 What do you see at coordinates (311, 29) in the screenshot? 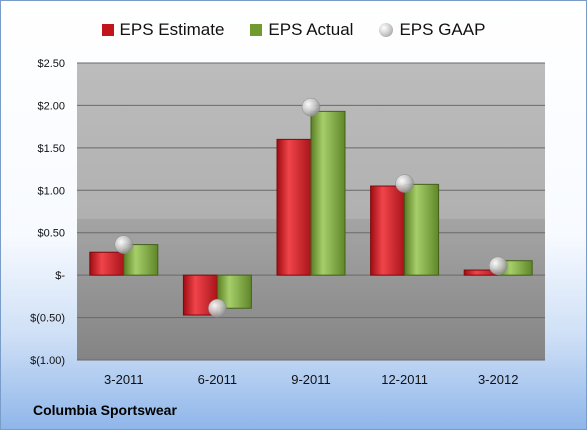
I see `legend-label-eps-actual: EPS Actual` at bounding box center [311, 29].